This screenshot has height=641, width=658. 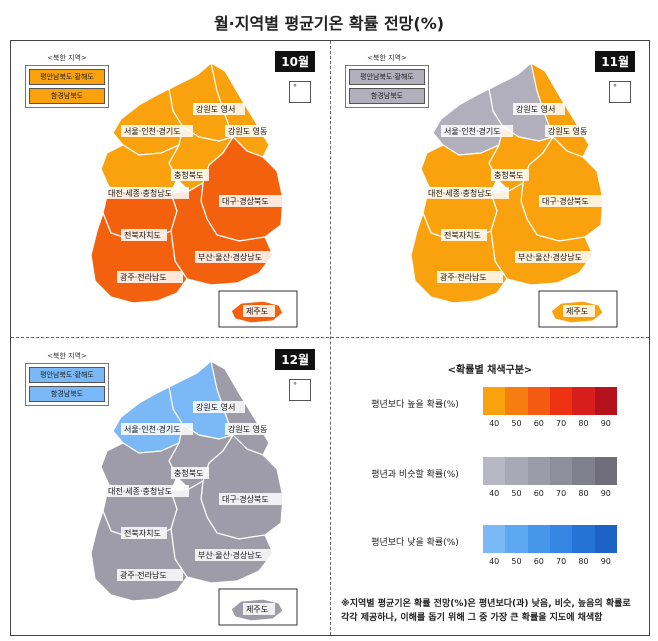 I want to click on legend-swatches-below, so click(x=550, y=539).